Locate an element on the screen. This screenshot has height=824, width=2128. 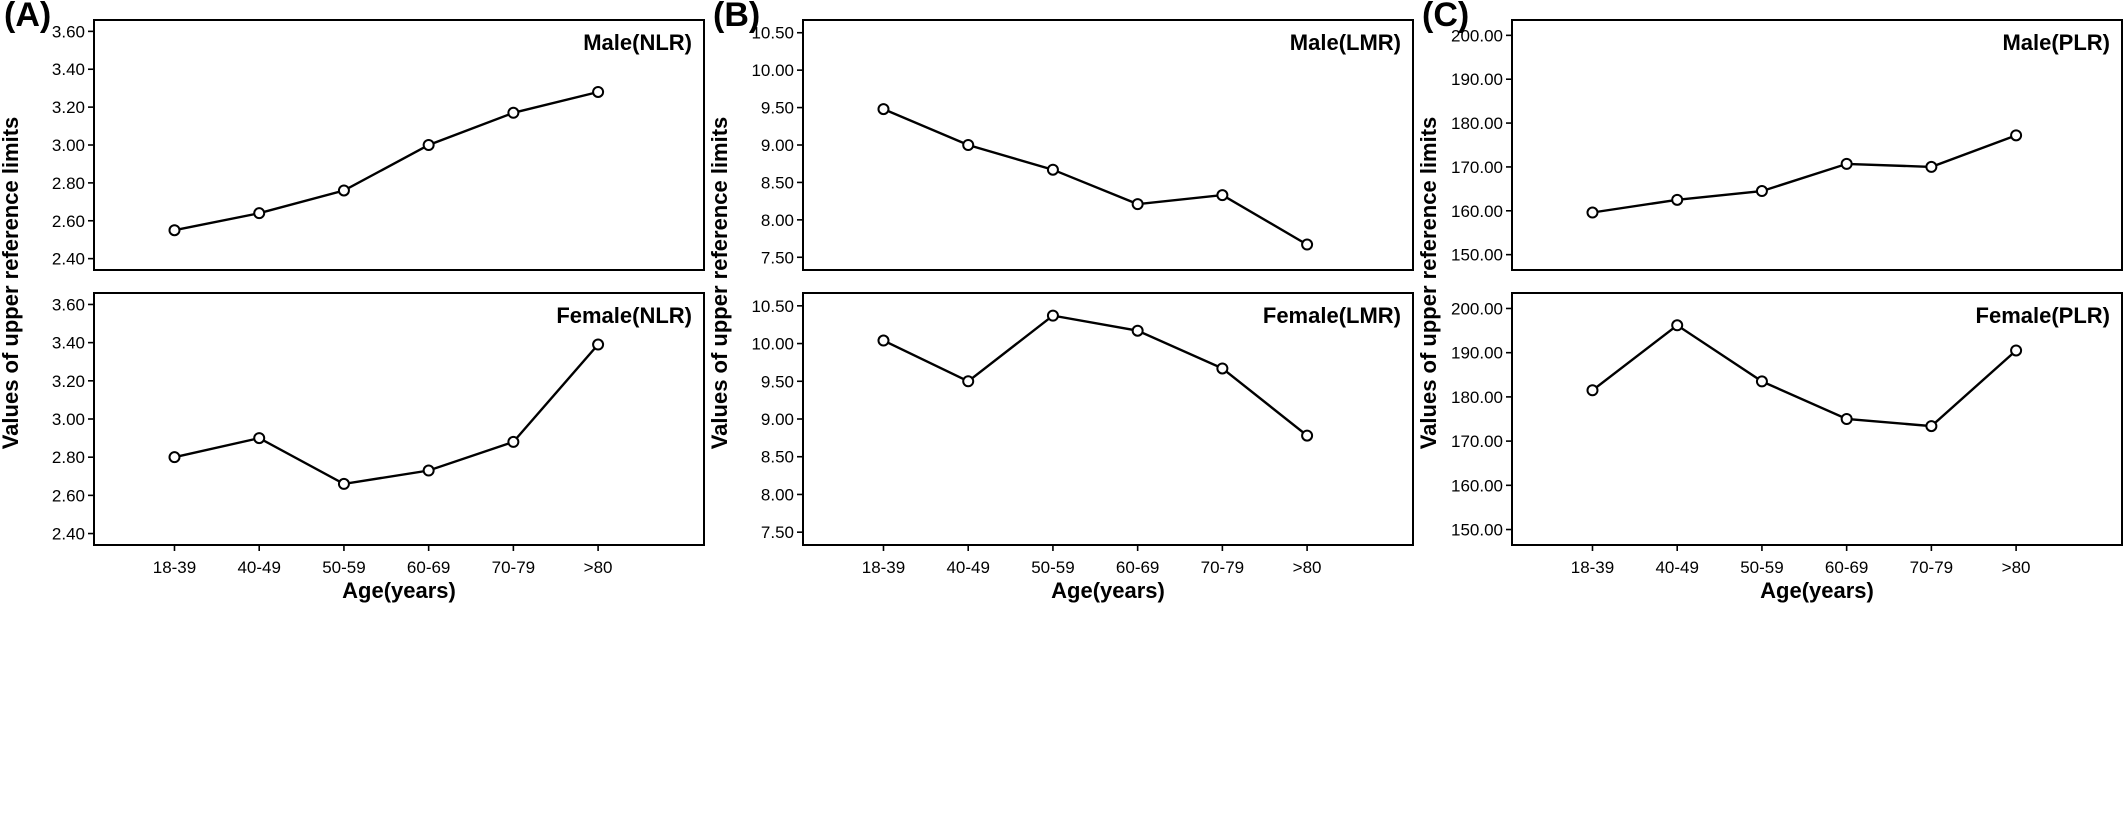
y-tick-label: 200.00 is located at coordinates (1477, 308).